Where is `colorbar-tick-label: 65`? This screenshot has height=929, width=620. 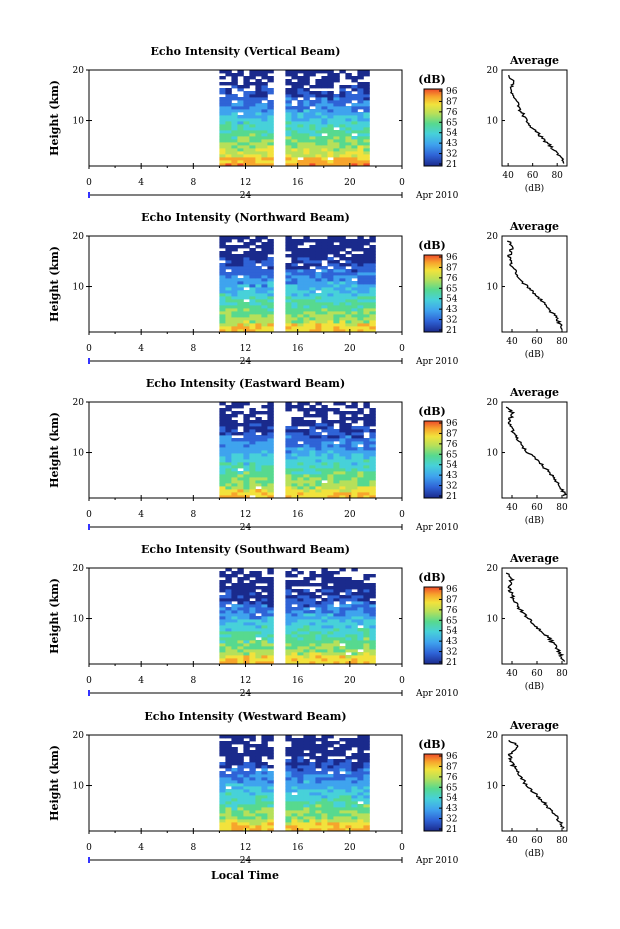
colorbar-tick-label: 65 is located at coordinates (452, 788).